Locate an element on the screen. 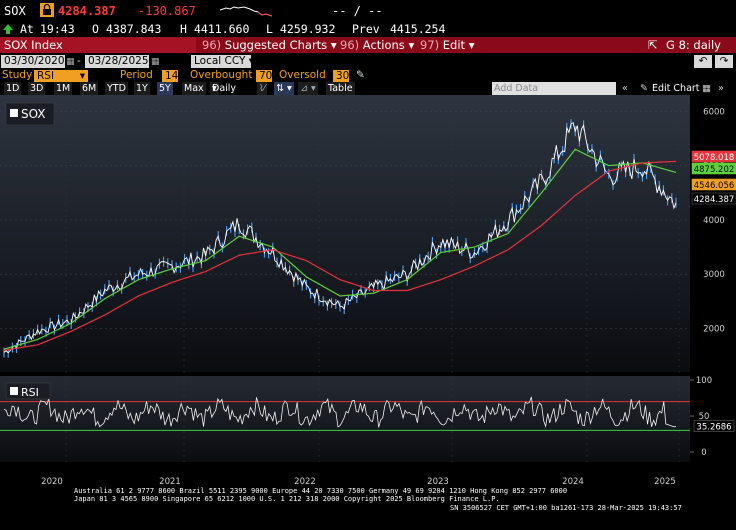 This screenshot has height=530, width=736. chart-settings-icon: ▦ is located at coordinates (706, 88).